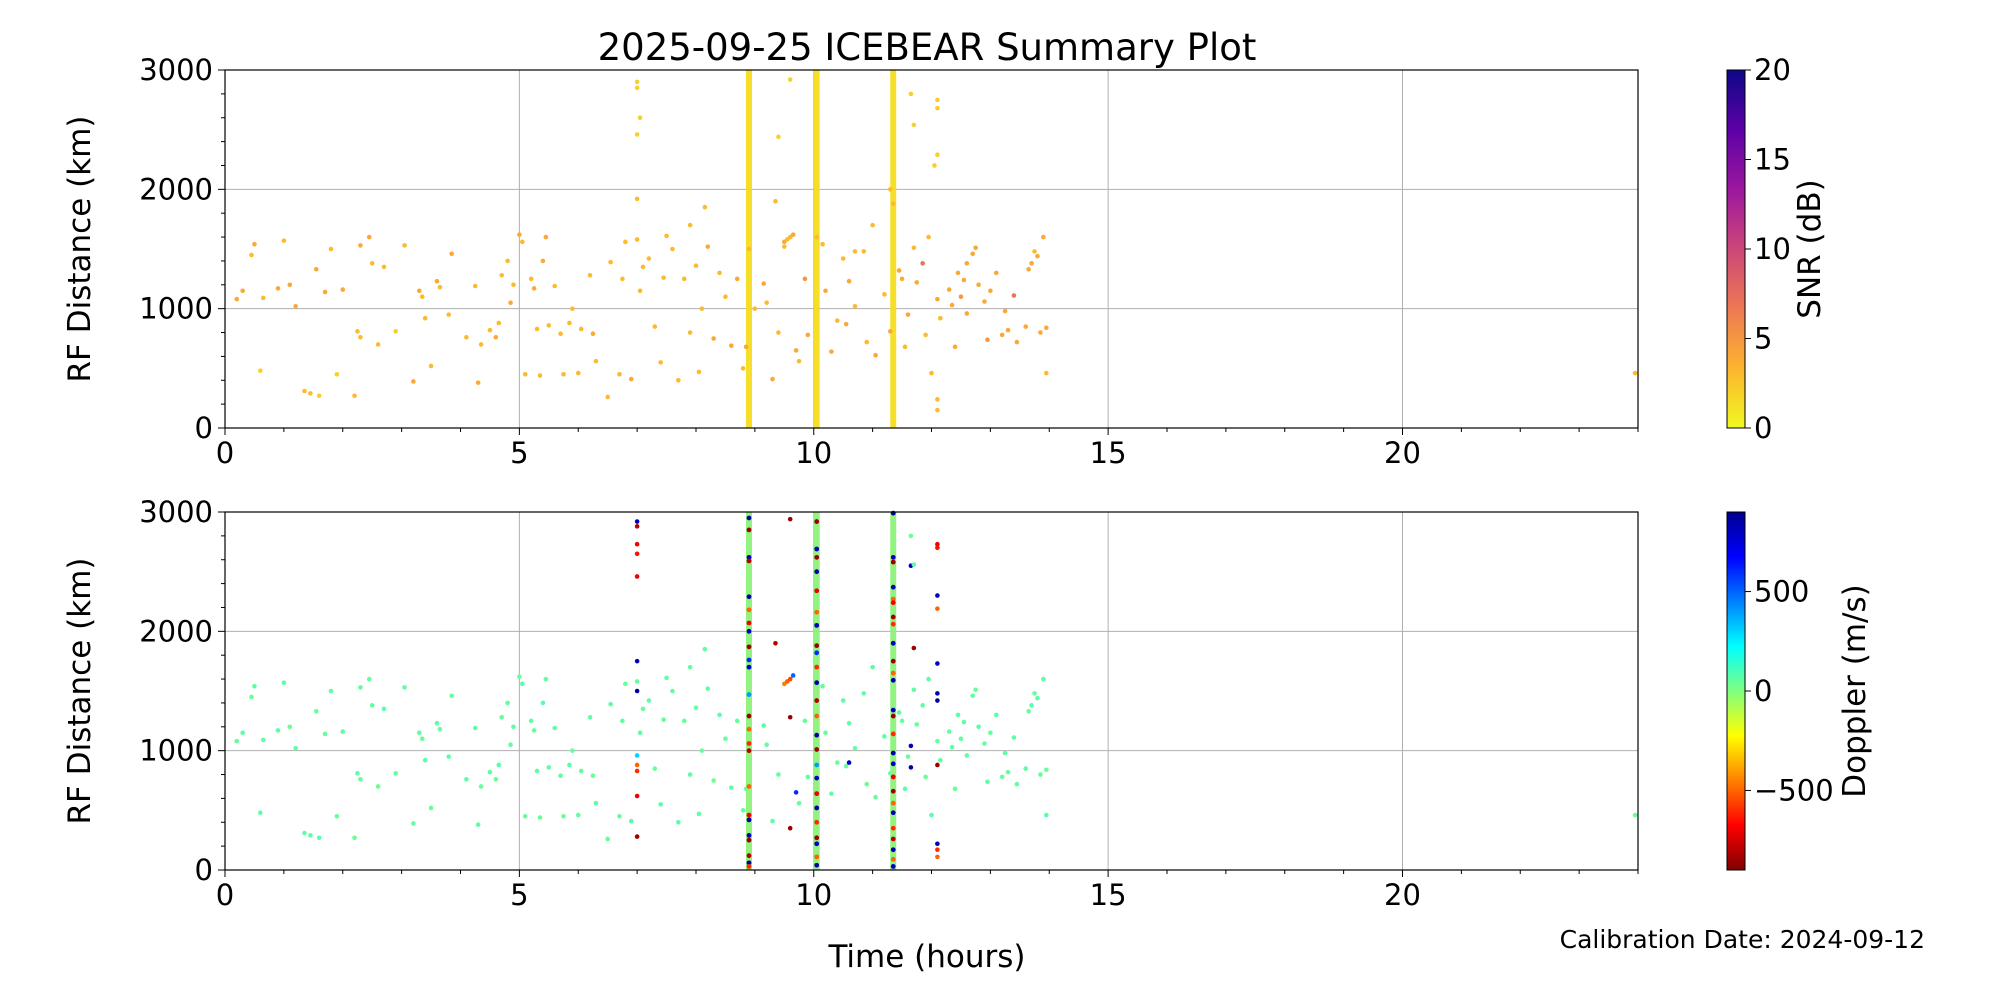 This screenshot has width=2000, height=1000. Describe the element at coordinates (80, 691) in the screenshot. I see `y-axis-label: RF Distance (km)` at that location.